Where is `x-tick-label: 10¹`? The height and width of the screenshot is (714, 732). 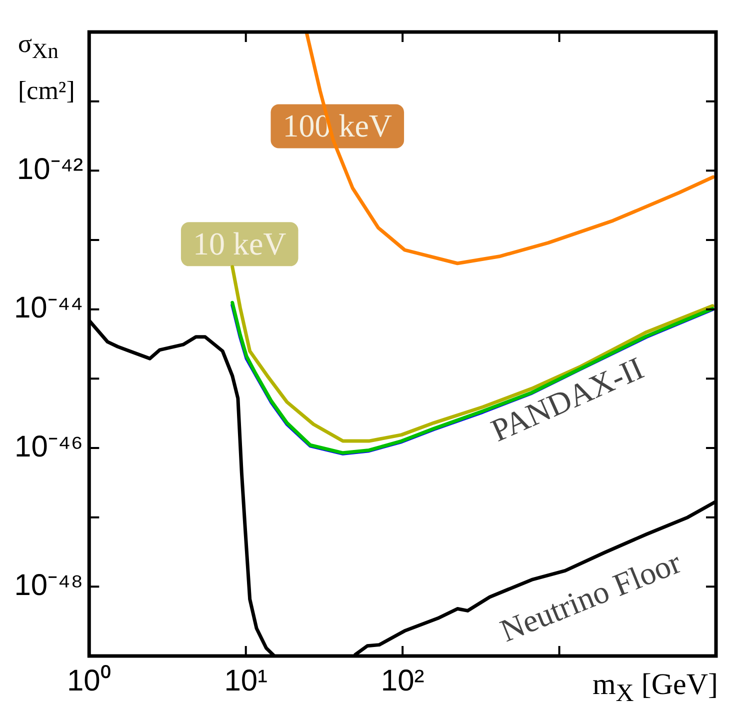 x-tick-label: 10¹ is located at coordinates (246, 681).